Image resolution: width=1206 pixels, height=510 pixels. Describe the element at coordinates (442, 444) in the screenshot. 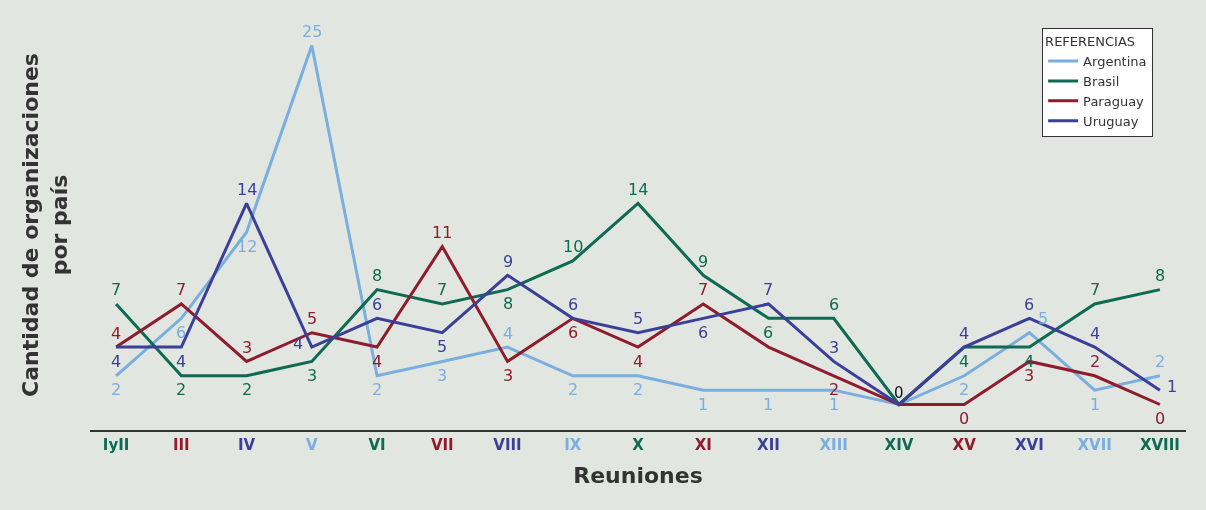

I see `x-tick-label: VII` at that location.